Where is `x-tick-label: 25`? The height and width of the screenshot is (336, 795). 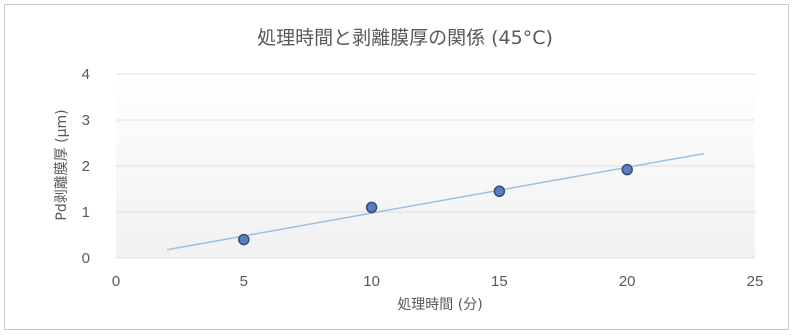 x-tick-label: 25 is located at coordinates (755, 281).